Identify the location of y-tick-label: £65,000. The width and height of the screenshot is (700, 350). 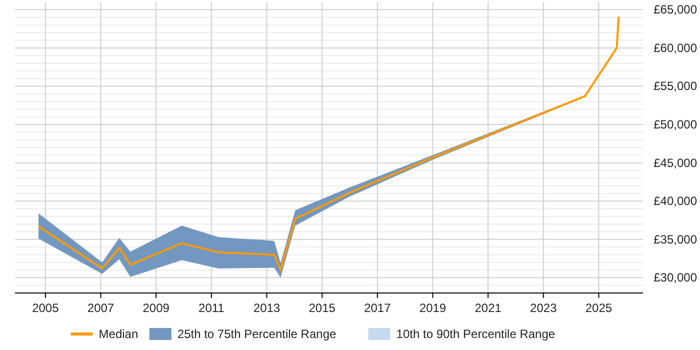
(676, 9).